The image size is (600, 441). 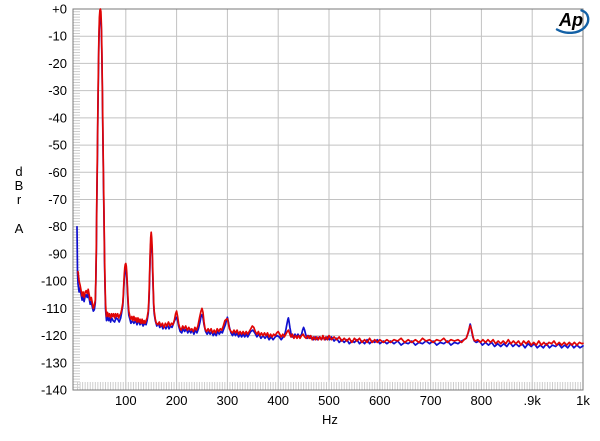 What do you see at coordinates (54, 281) in the screenshot?
I see `y-tick-label: -100` at bounding box center [54, 281].